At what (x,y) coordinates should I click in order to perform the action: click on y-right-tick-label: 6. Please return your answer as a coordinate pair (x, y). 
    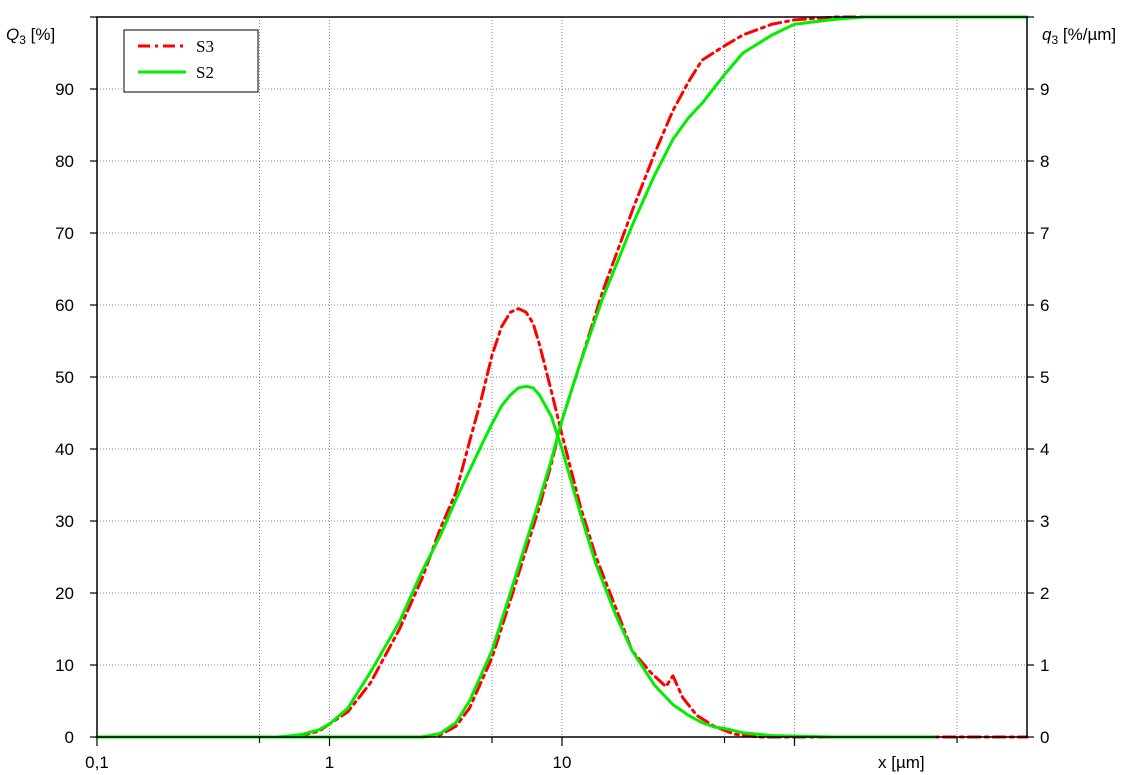
    Looking at the image, I should click on (1044, 305).